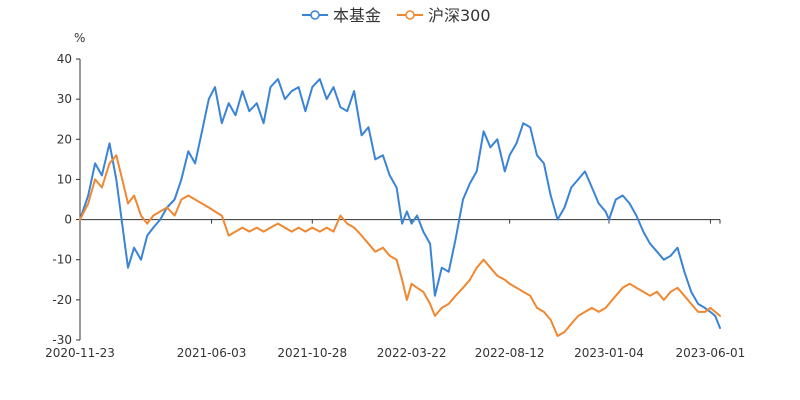  I want to click on legend-label-fund: 本基金, so click(357, 15).